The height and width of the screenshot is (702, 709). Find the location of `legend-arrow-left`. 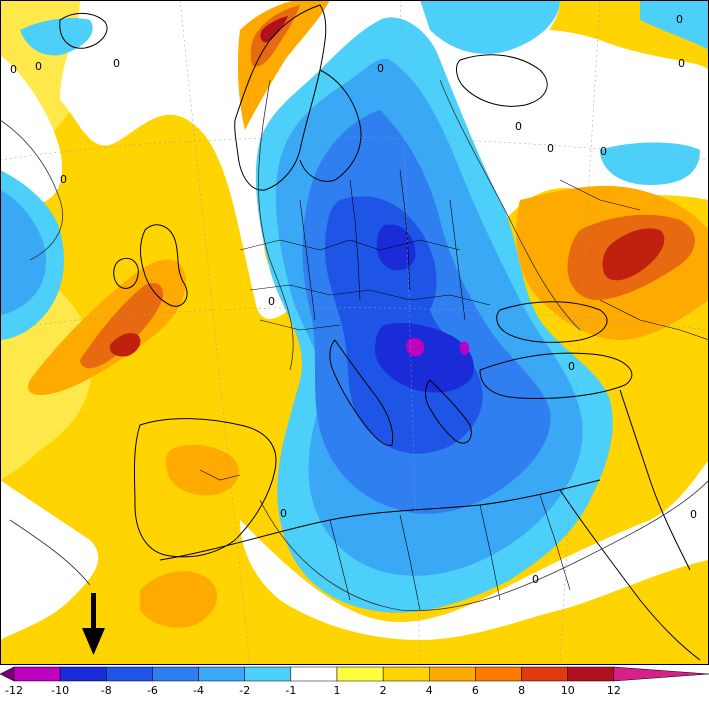

legend-arrow-left is located at coordinates (7, 674).